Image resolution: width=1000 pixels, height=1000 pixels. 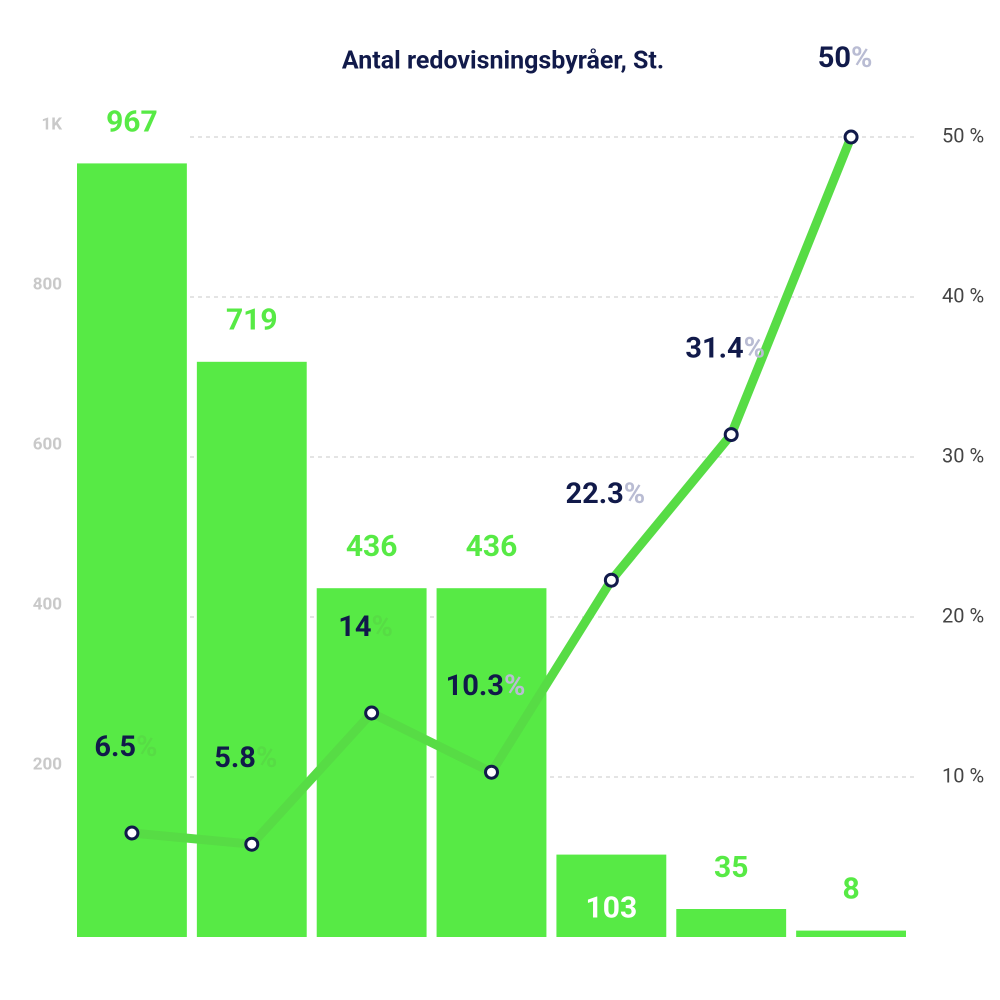 I want to click on line-value-label: 5.8%, so click(x=245, y=758).